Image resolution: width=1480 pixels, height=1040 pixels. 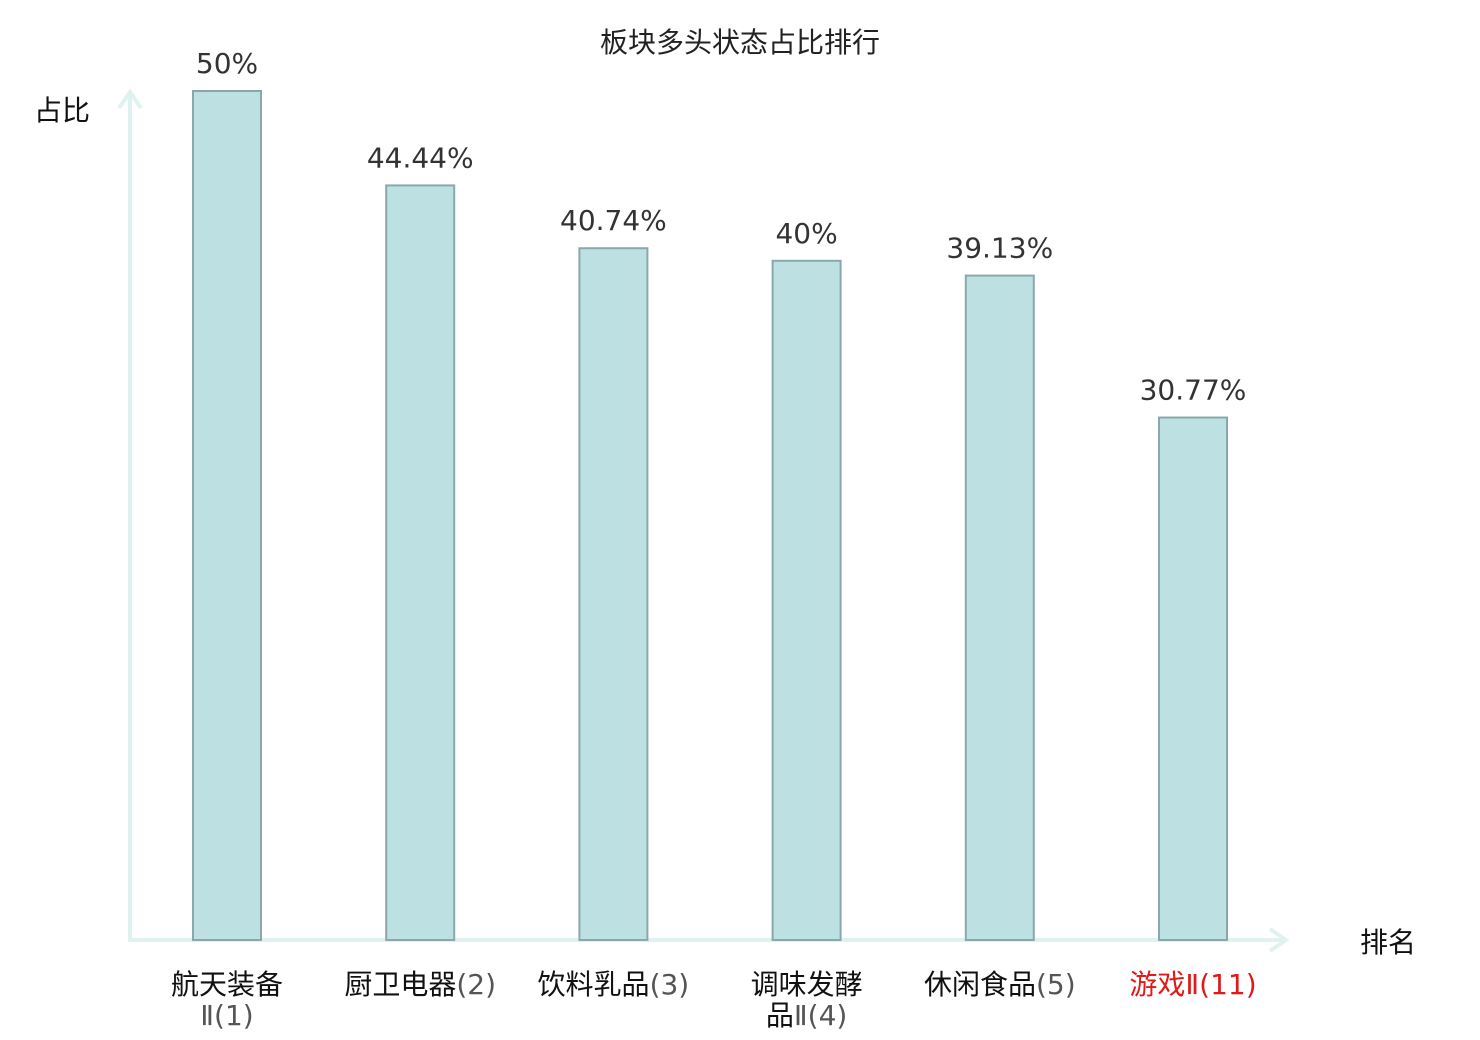 I want to click on value-label-5: 39.13%, so click(x=999, y=248).